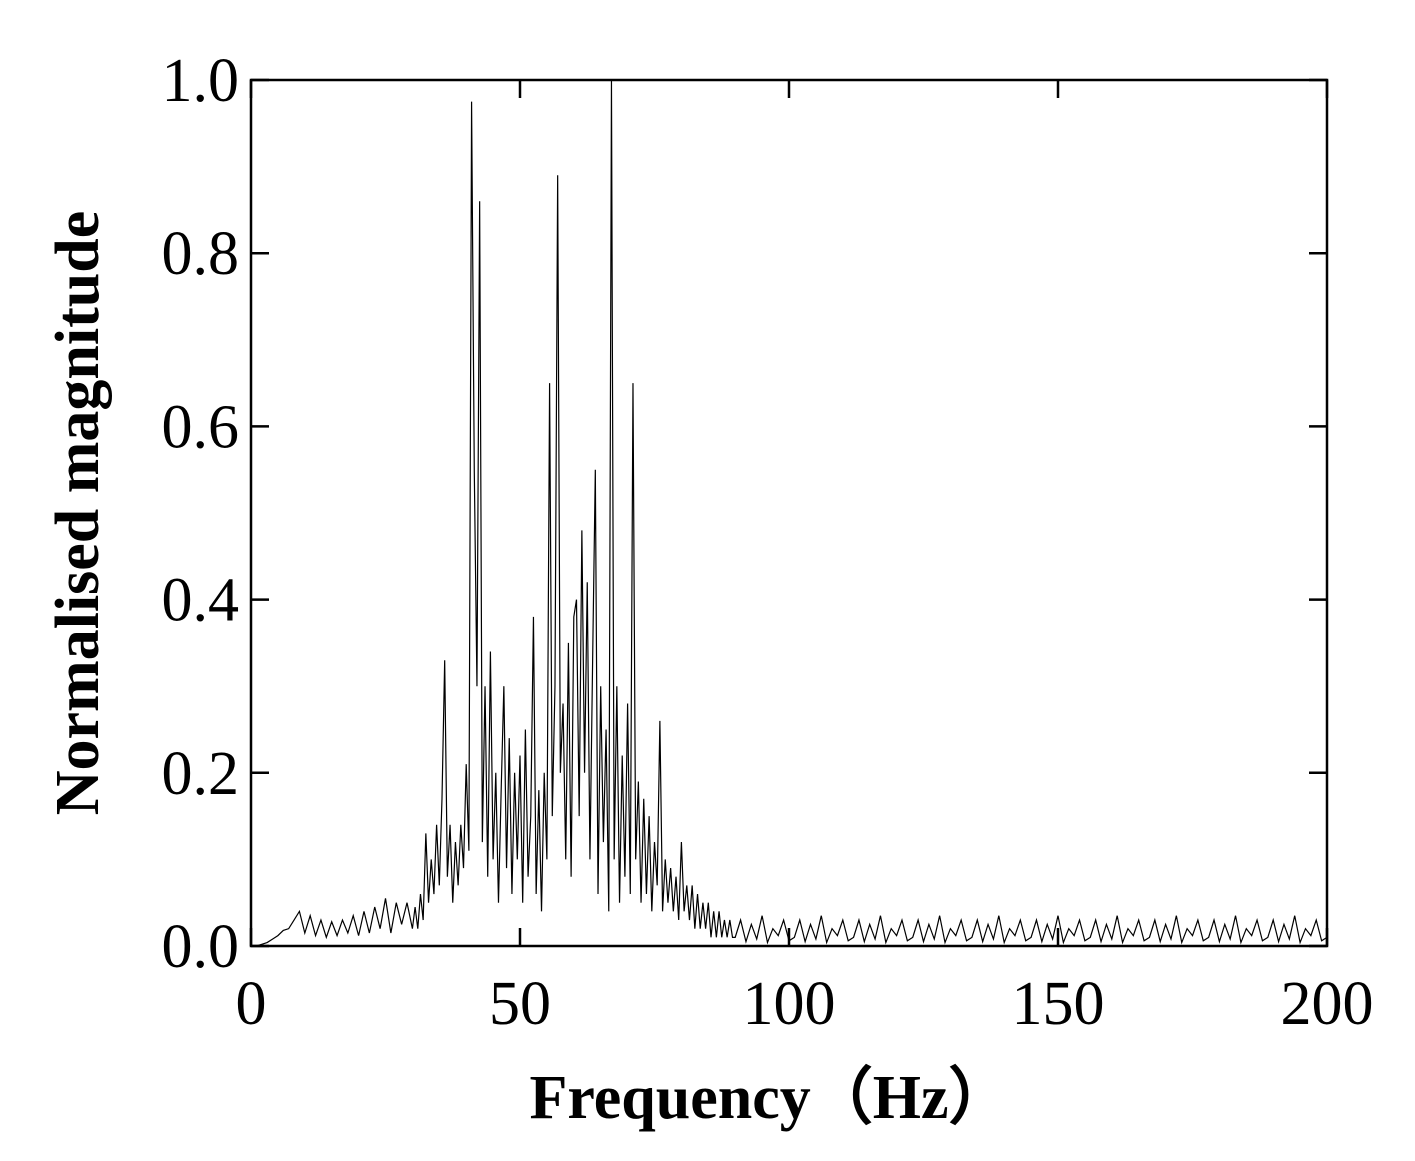  Describe the element at coordinates (769, 1097) in the screenshot. I see `x-axis-title: Frequency（Hz）` at that location.